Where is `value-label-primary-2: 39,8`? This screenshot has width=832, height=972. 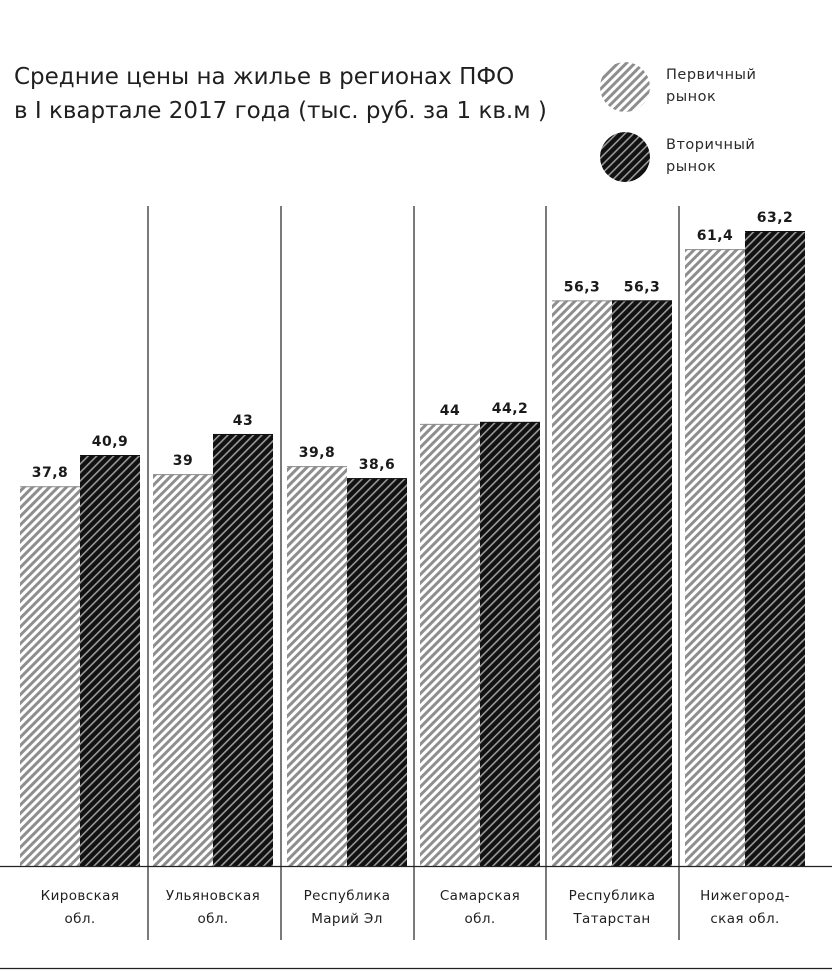
value-label-primary-2: 39,8 is located at coordinates (317, 453).